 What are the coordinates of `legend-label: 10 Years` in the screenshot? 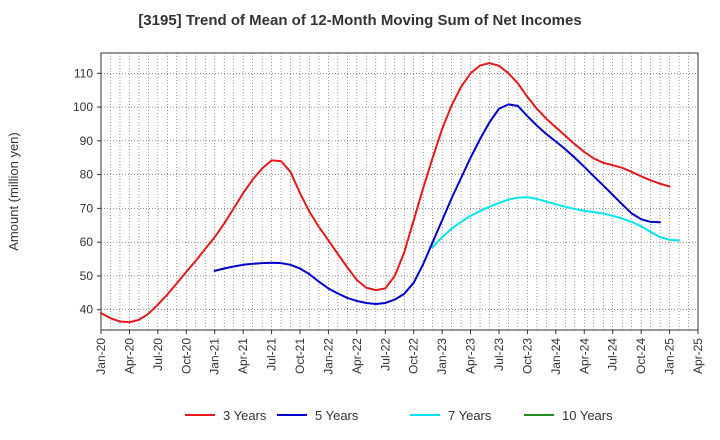 It's located at (587, 415).